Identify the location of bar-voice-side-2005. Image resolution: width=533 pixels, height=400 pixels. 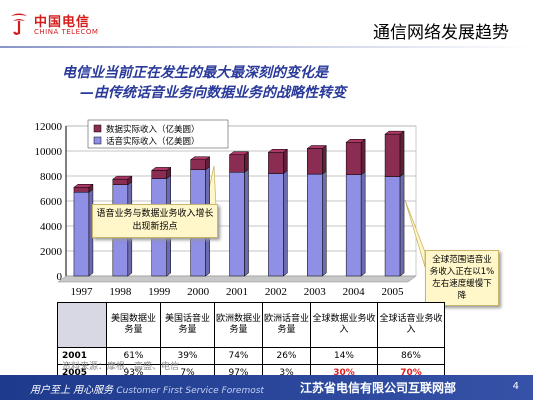
(402, 225).